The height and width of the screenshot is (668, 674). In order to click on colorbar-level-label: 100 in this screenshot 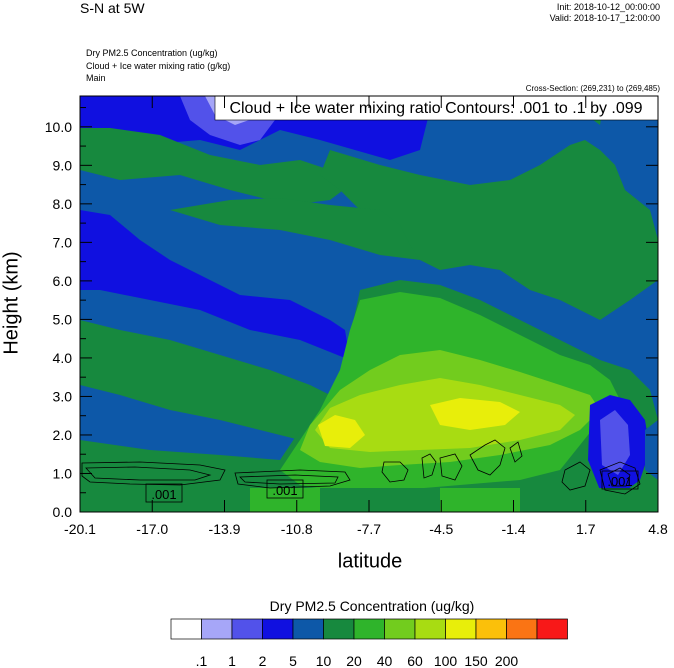, I will do `click(446, 660)`.